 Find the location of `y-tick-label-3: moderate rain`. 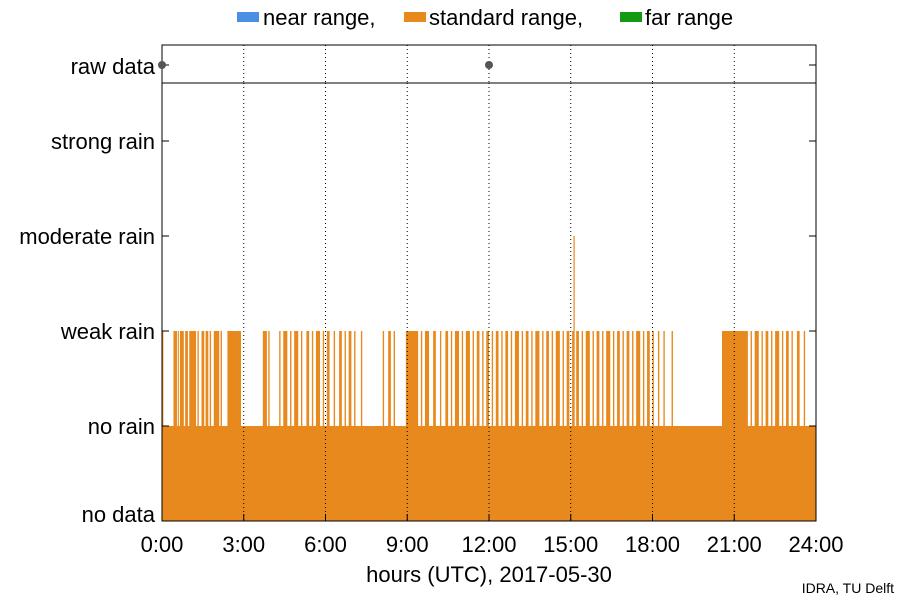

y-tick-label-3: moderate rain is located at coordinates (87, 236).